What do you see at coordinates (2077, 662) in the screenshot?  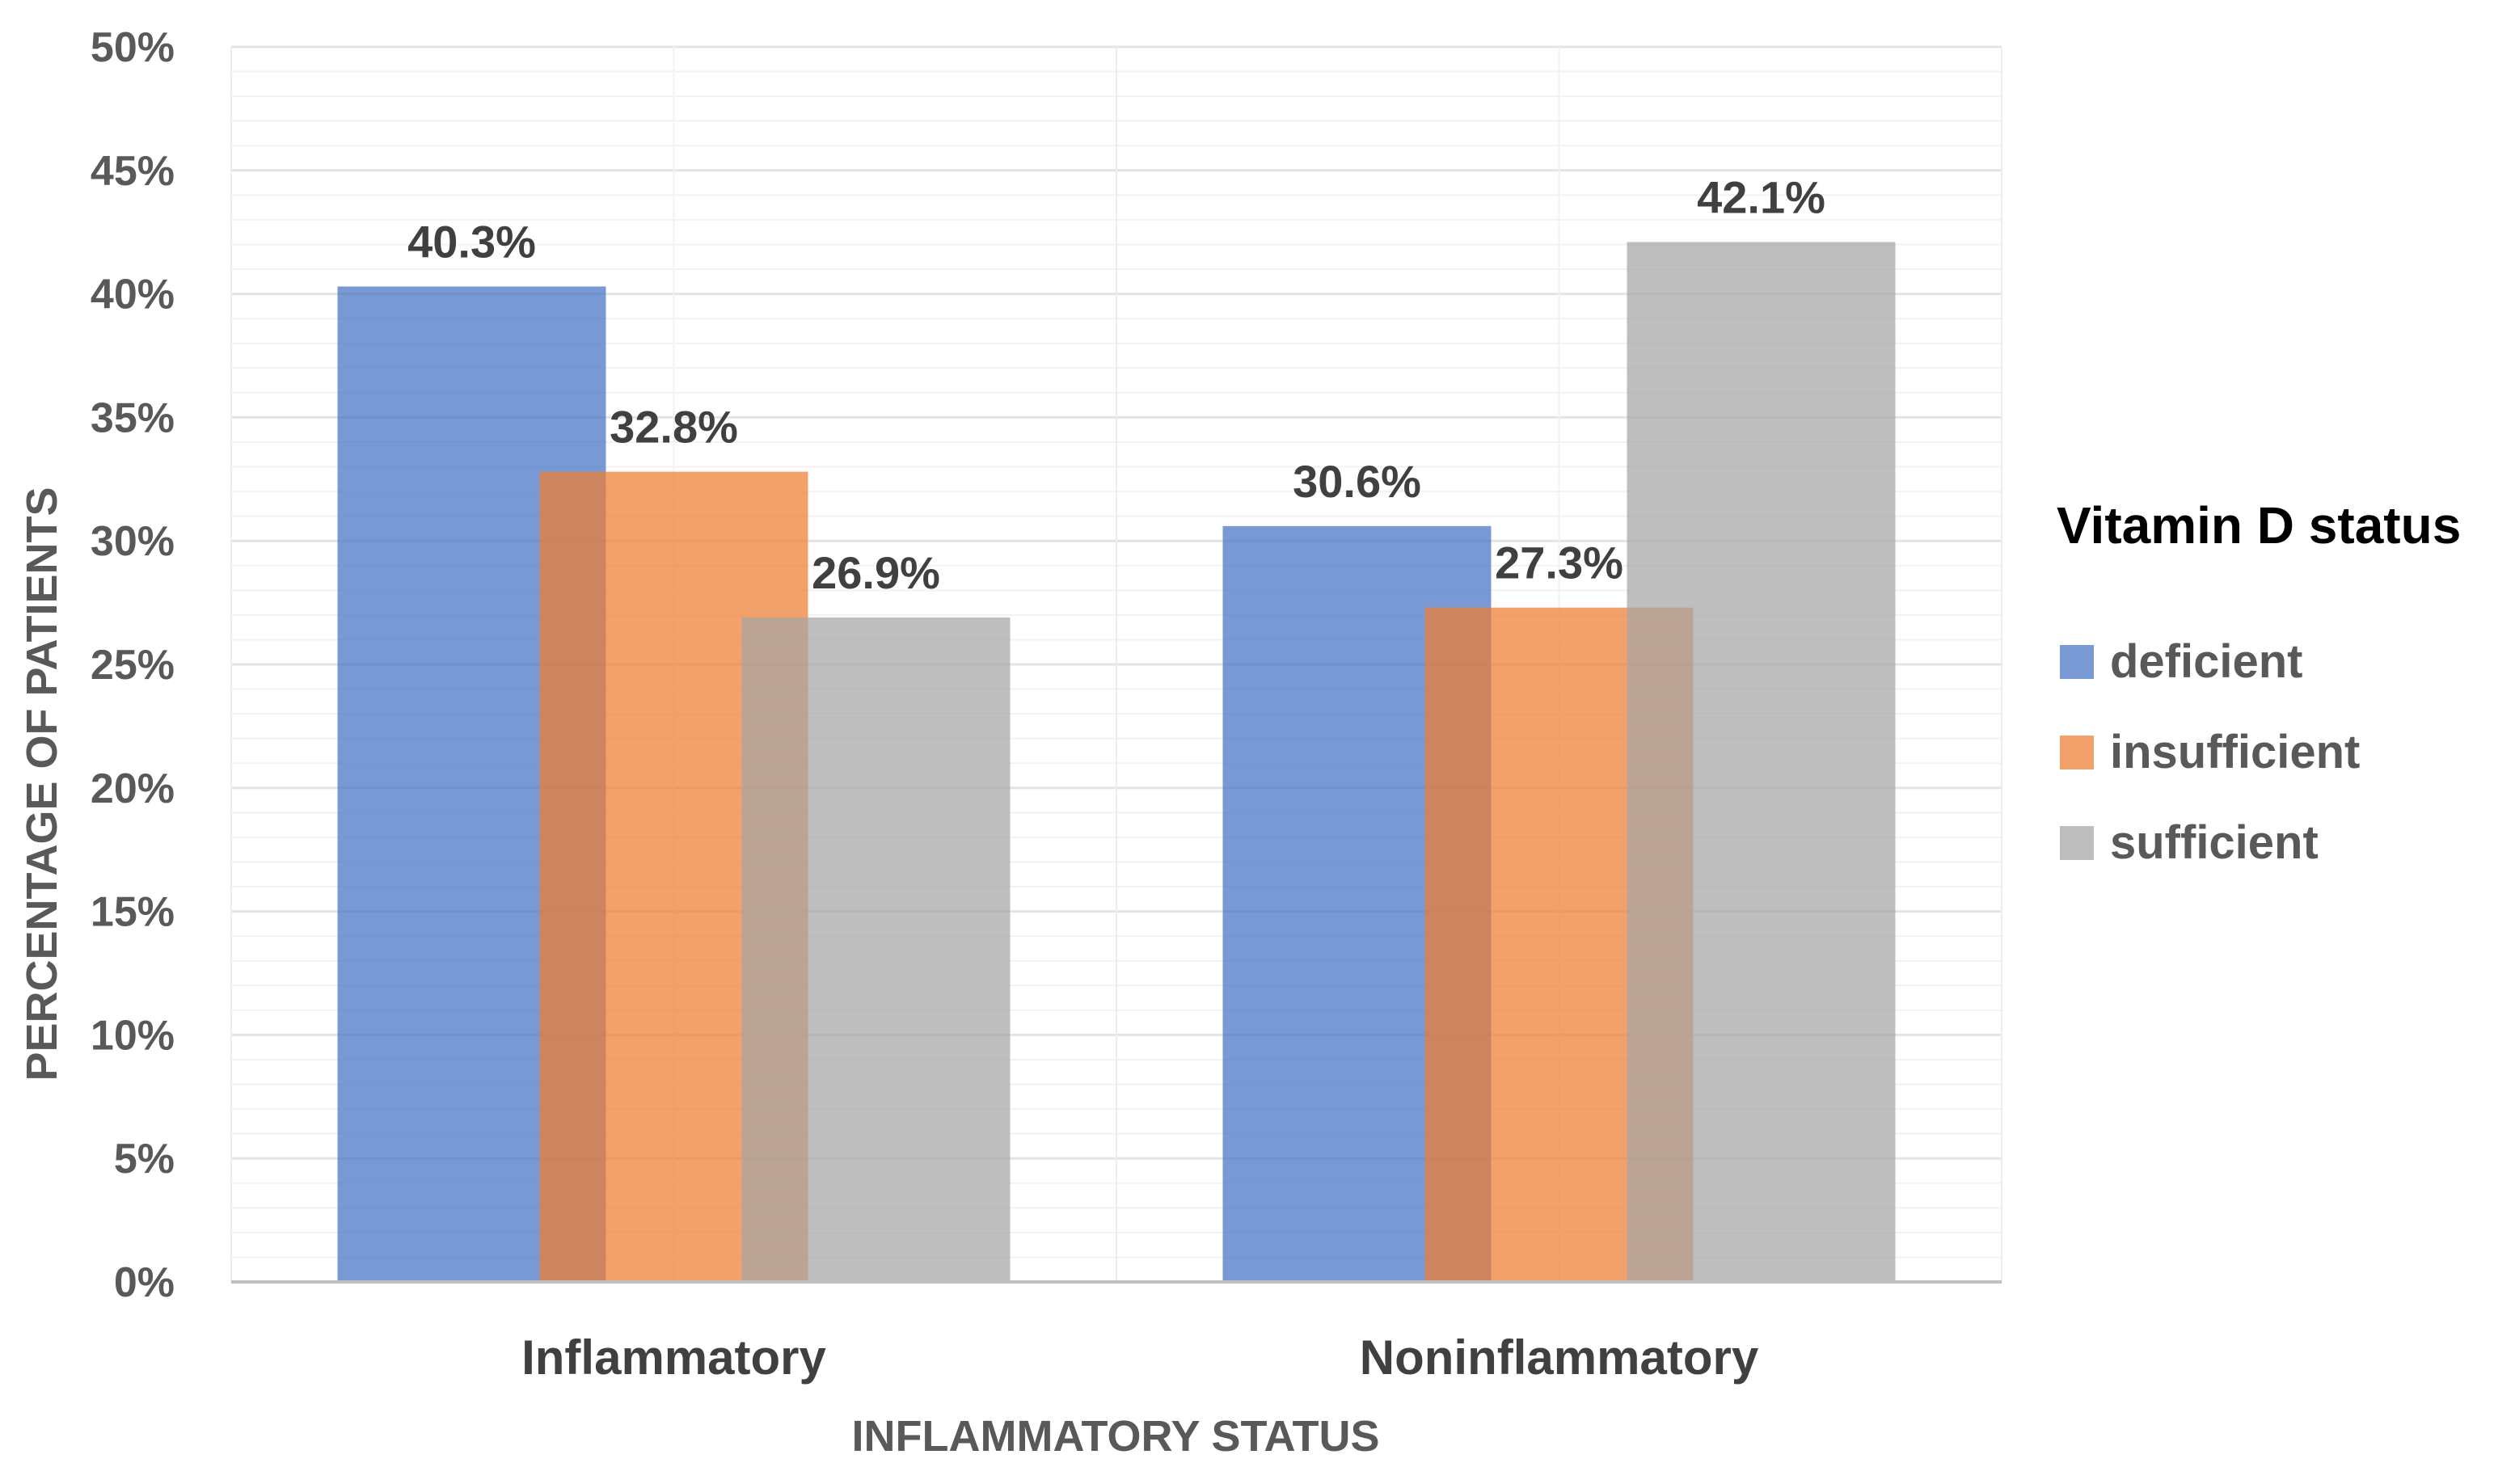 I see `legend-swatch-deficient` at bounding box center [2077, 662].